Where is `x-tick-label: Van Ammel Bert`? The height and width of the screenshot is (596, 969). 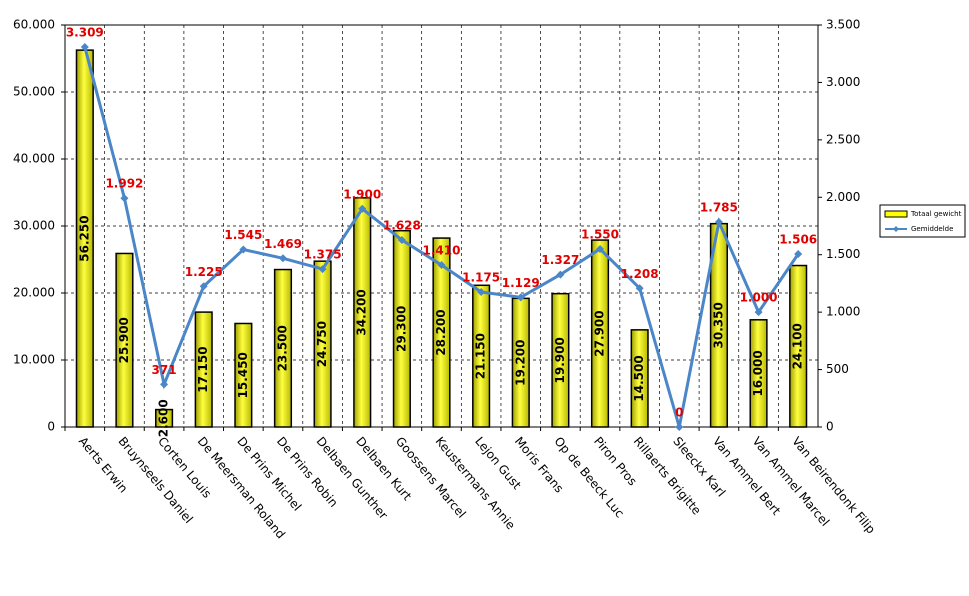 x-tick-label: Van Ammel Bert is located at coordinates (747, 476).